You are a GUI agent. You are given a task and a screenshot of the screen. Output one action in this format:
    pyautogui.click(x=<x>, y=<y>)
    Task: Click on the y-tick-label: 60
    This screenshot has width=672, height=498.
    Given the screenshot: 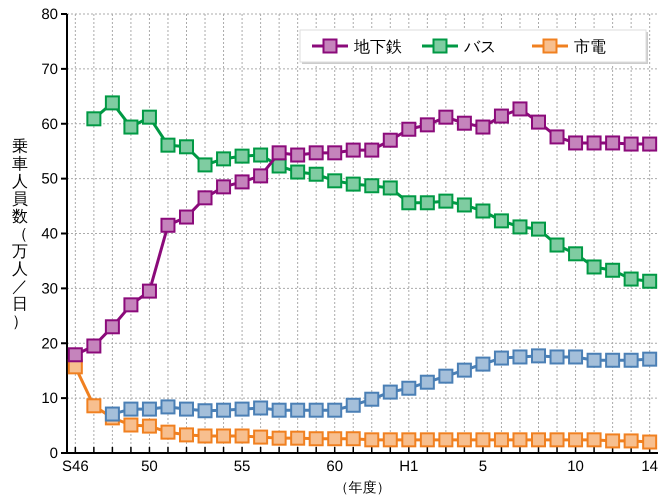 What is the action you would take?
    pyautogui.click(x=49, y=124)
    